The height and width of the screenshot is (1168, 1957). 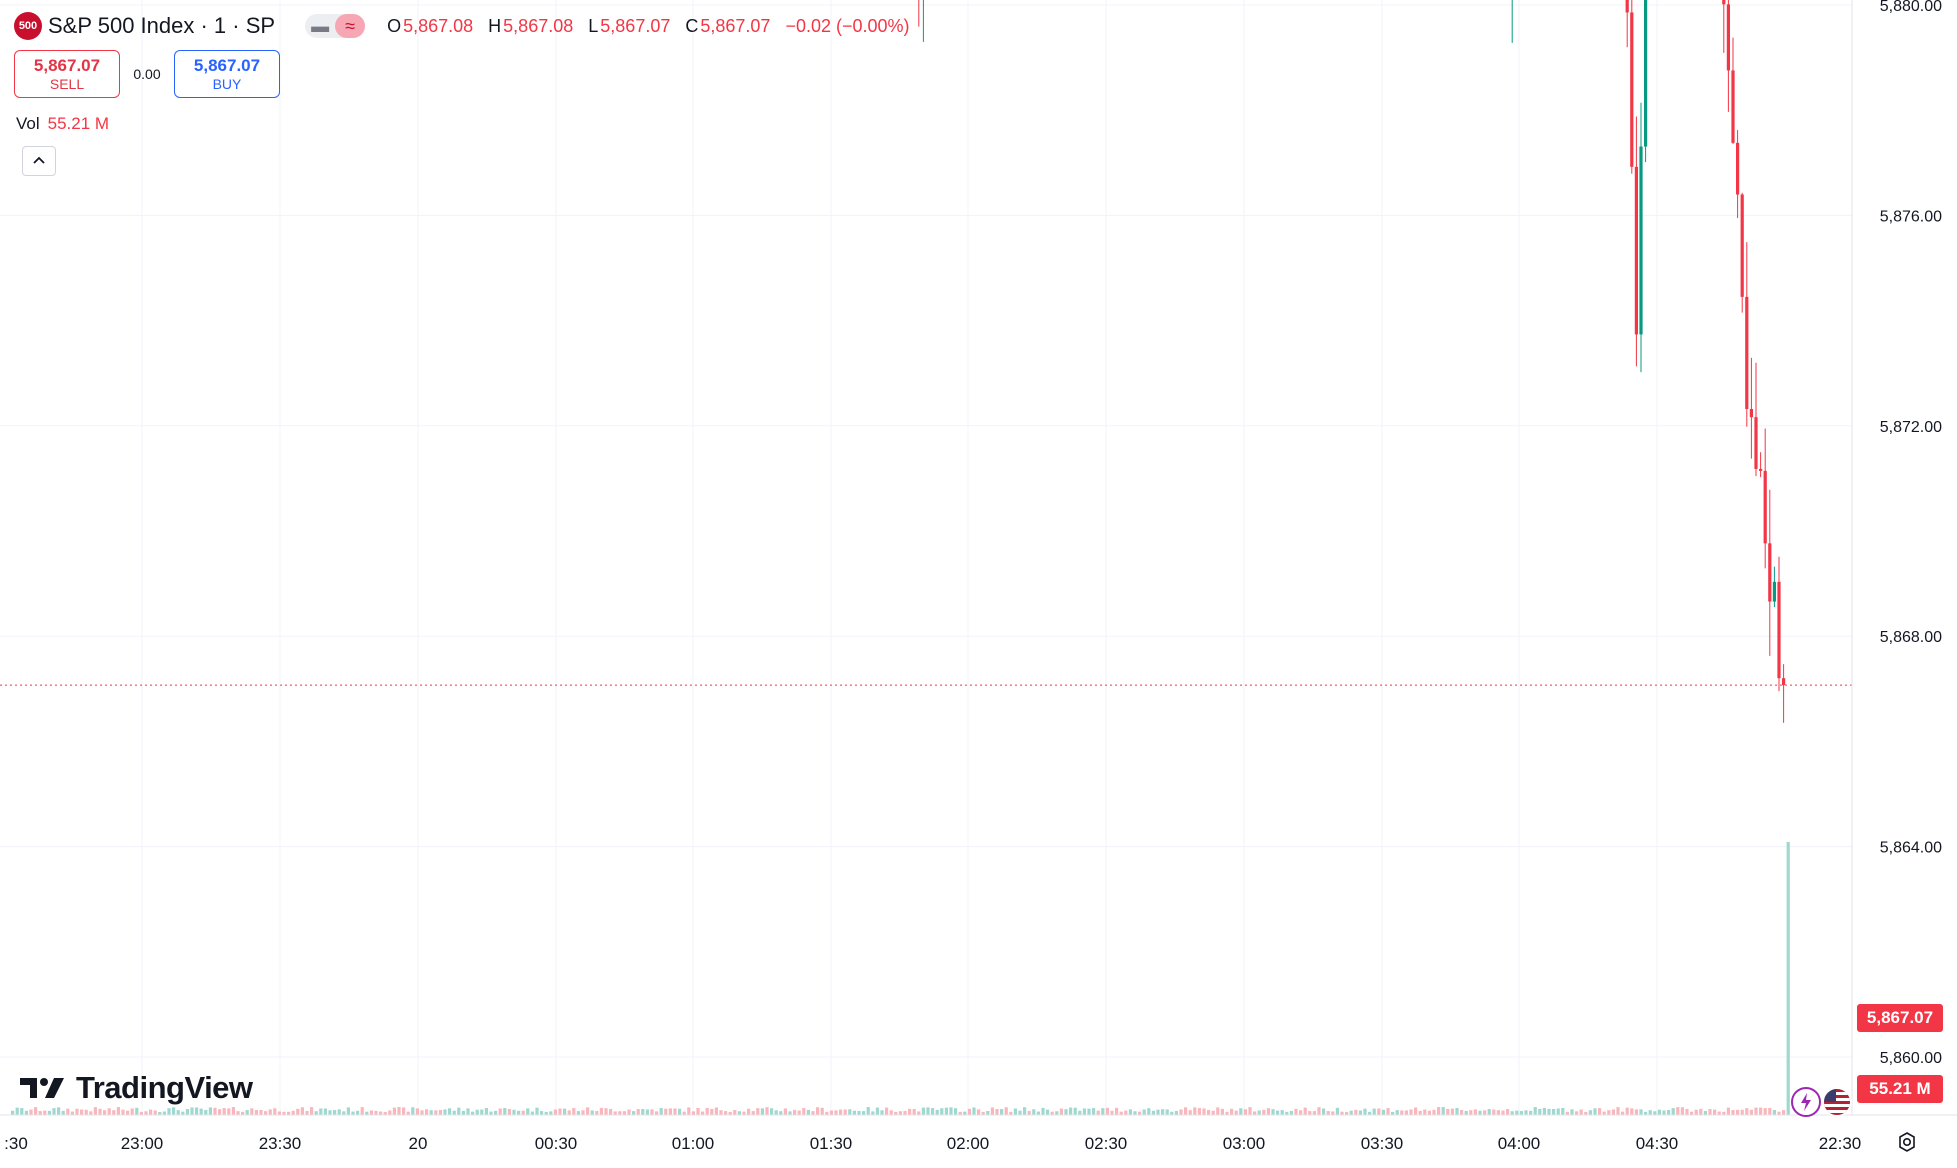 What do you see at coordinates (28, 123) in the screenshot?
I see `volume-label: Vol` at bounding box center [28, 123].